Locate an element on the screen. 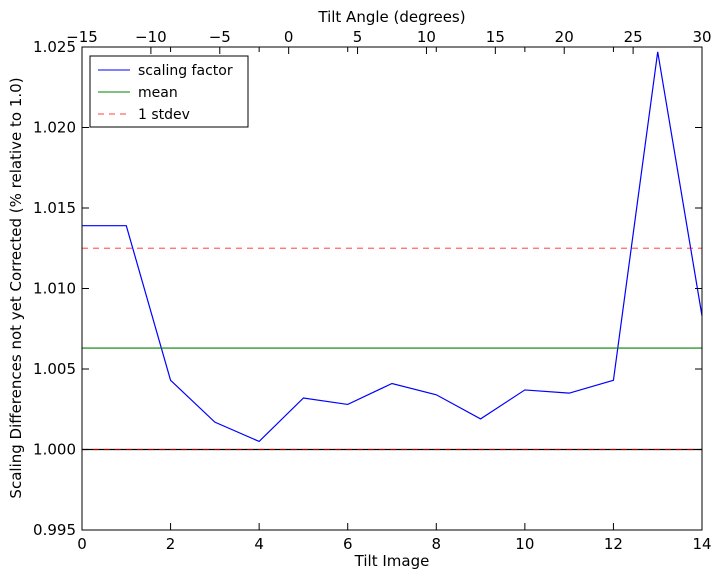 This screenshot has height=579, width=721. top-tick-label: 0 is located at coordinates (289, 37).